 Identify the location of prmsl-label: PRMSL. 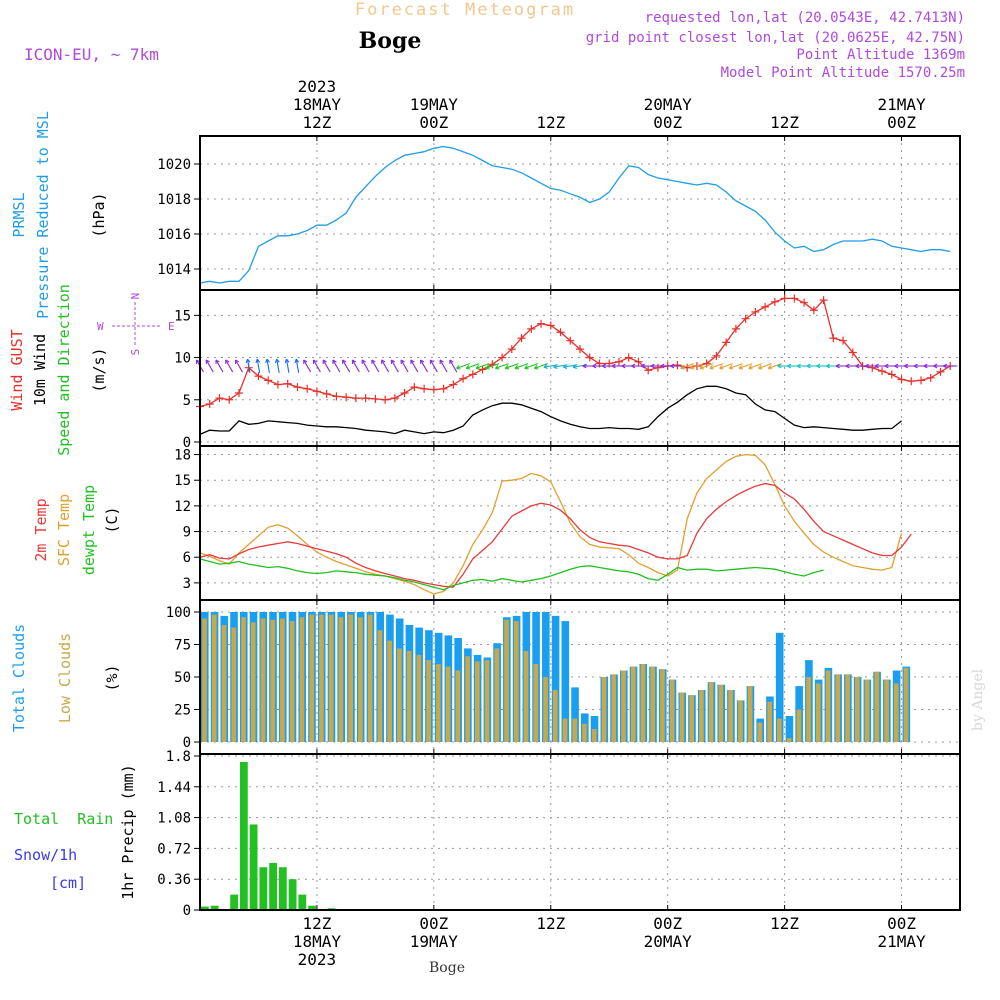
(19, 214).